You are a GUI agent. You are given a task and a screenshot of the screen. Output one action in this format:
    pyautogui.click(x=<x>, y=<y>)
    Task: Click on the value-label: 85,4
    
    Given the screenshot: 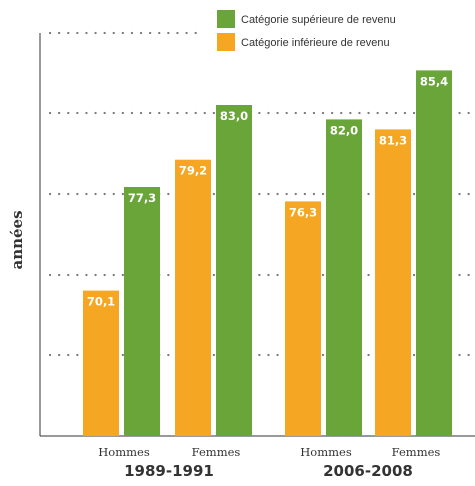 What is the action you would take?
    pyautogui.click(x=434, y=81)
    